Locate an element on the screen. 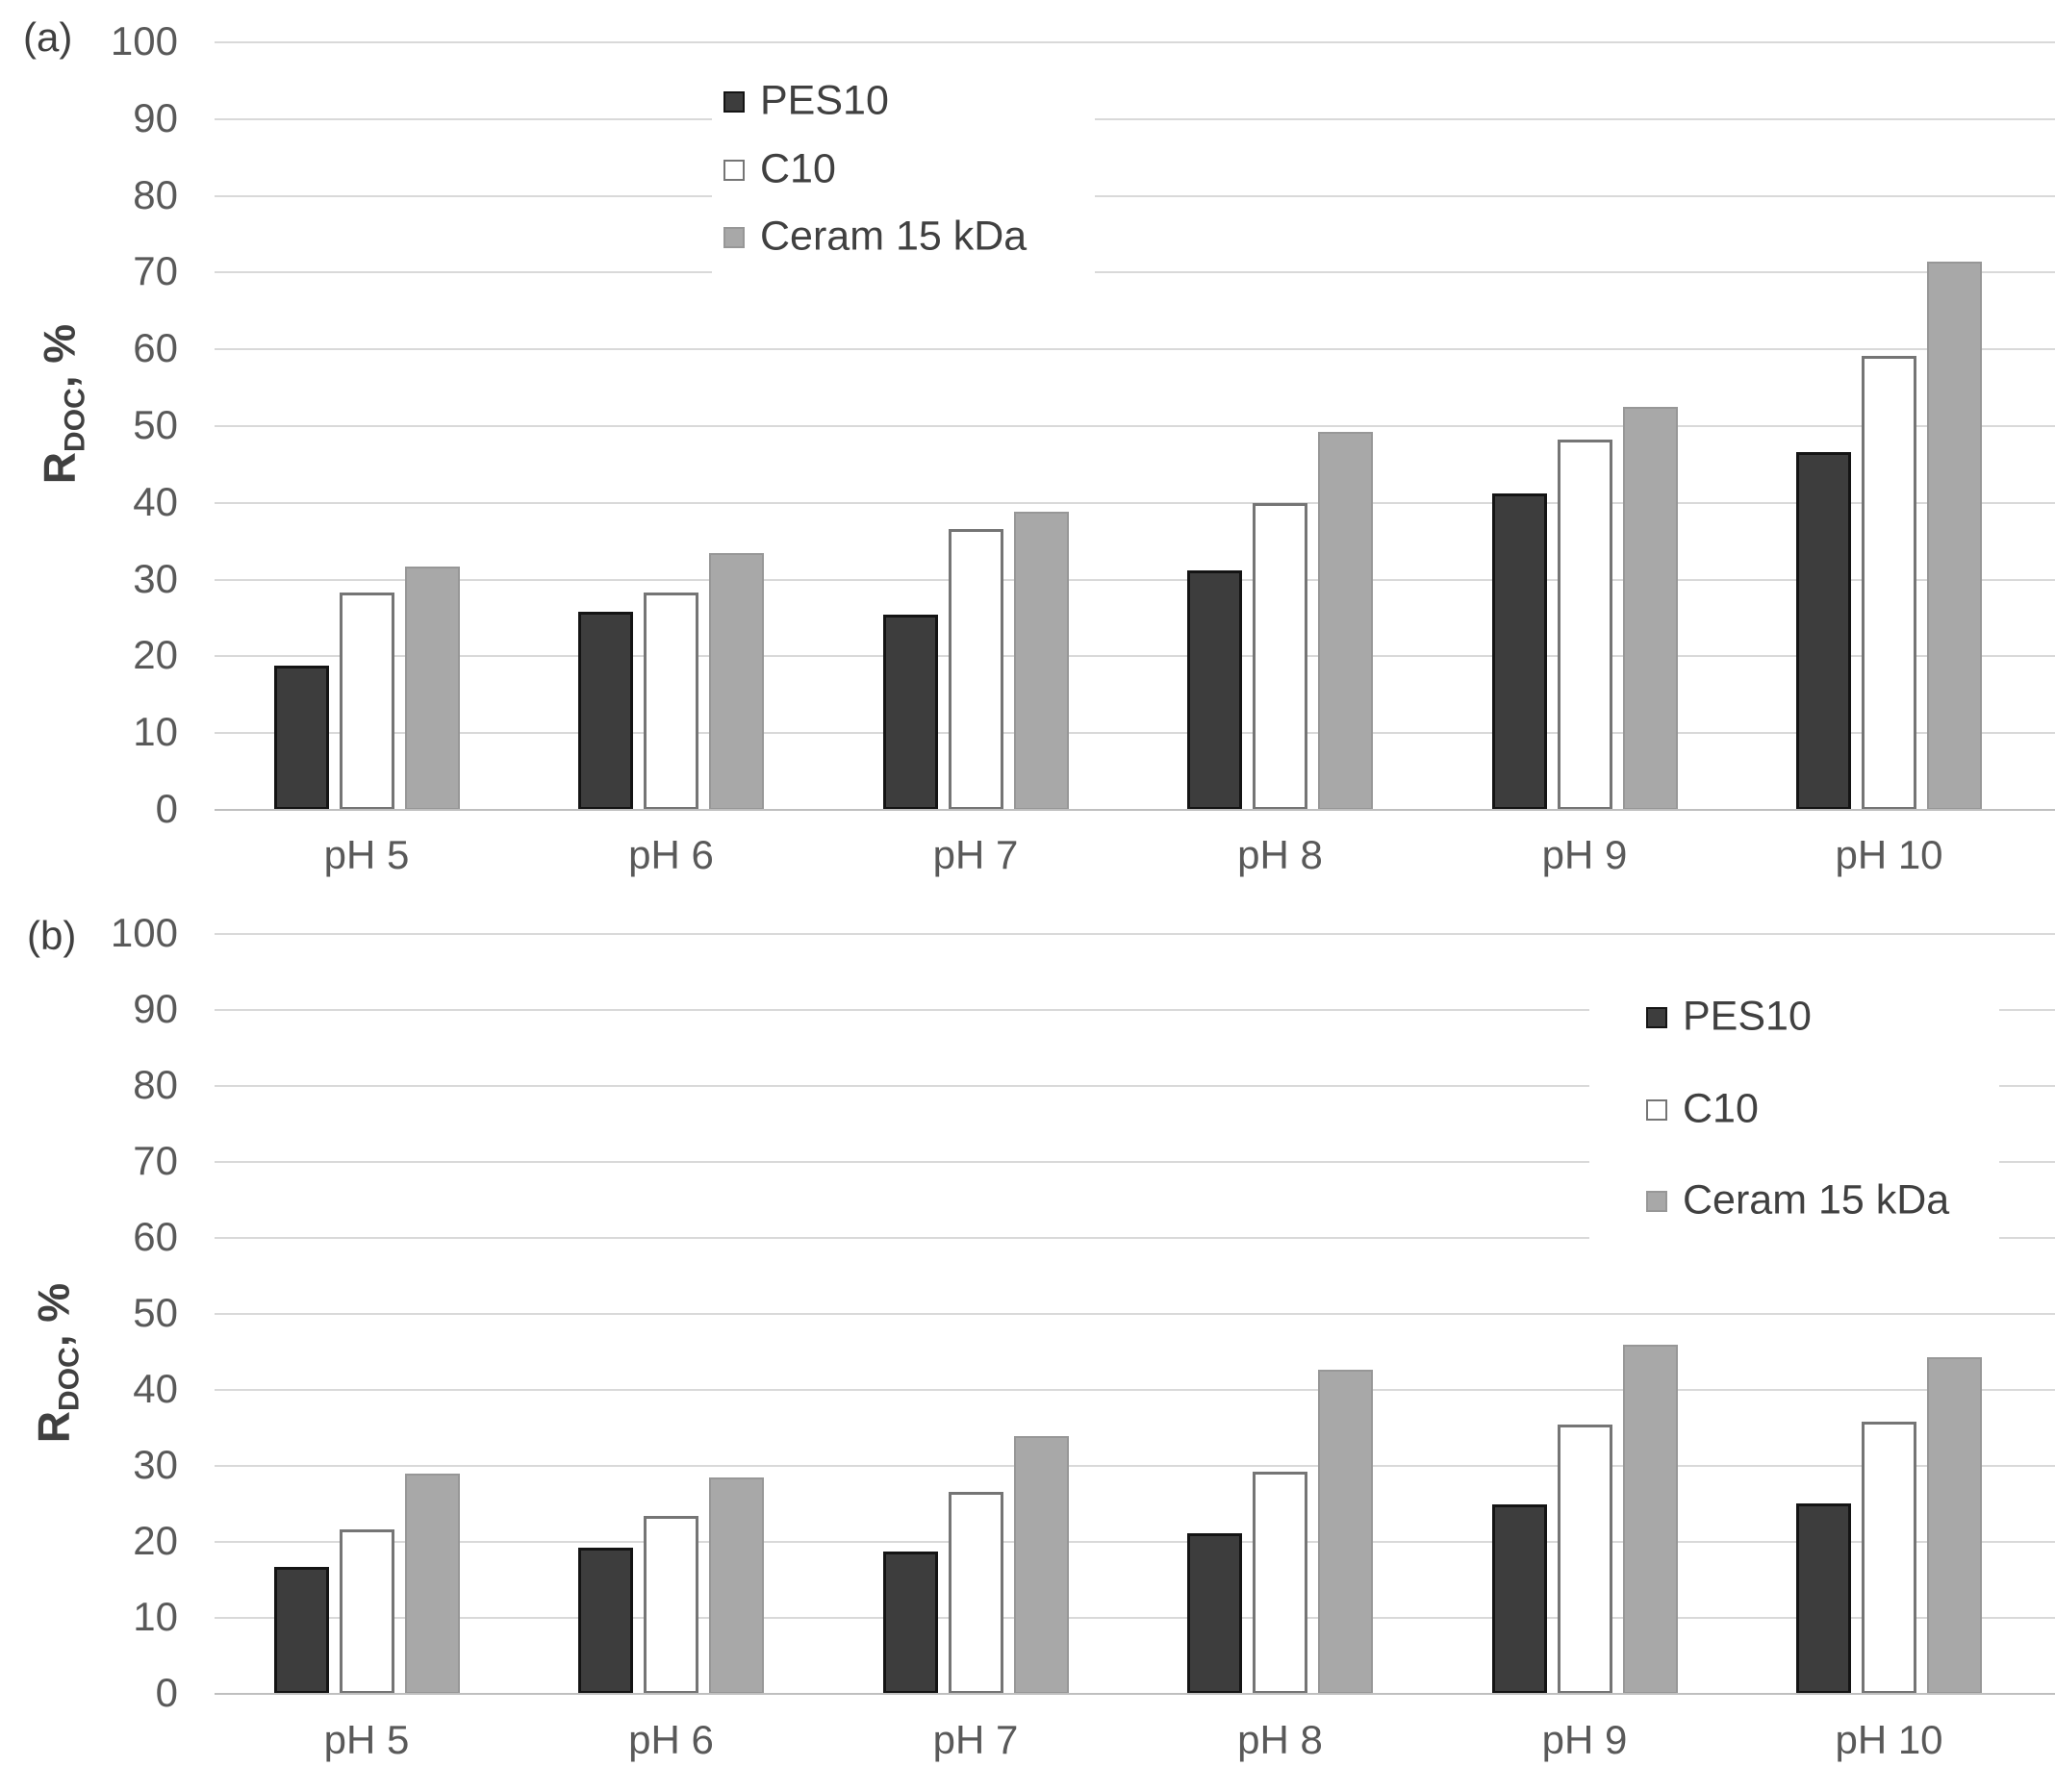 The height and width of the screenshot is (1792, 2055). y-axis-title-b: RDOC, % is located at coordinates (57, 1363).